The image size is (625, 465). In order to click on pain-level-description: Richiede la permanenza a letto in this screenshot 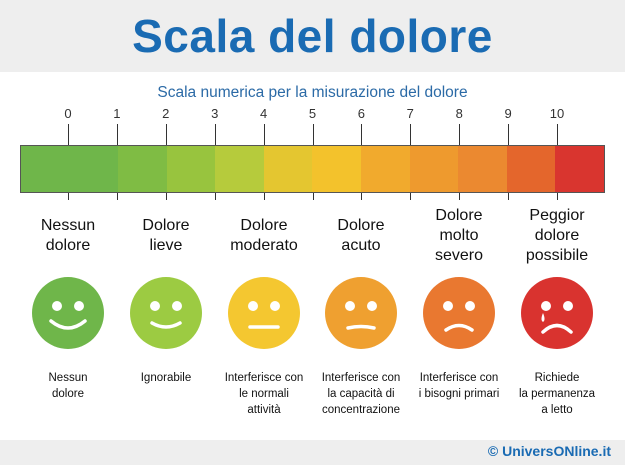, I will do `click(557, 394)`.